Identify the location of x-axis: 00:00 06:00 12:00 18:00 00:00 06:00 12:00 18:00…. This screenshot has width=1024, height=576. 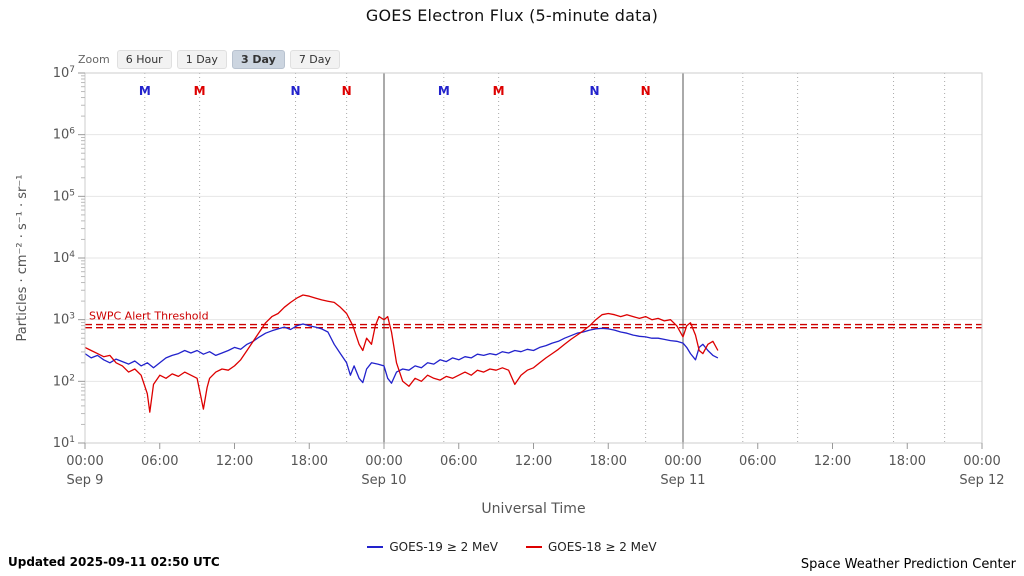
(535, 465).